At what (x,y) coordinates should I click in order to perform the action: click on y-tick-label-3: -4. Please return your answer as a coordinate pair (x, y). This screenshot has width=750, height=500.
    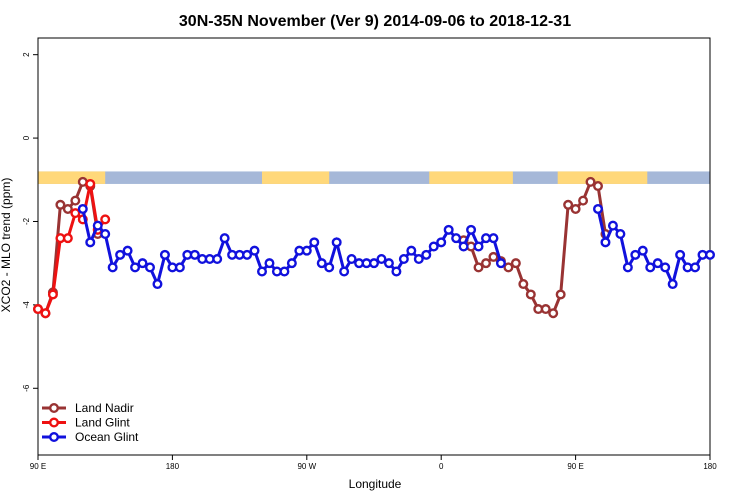
    Looking at the image, I should click on (26, 305).